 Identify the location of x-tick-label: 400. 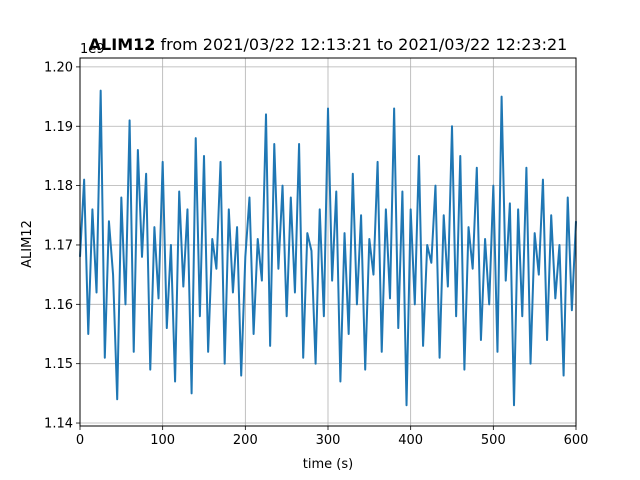
(410, 440).